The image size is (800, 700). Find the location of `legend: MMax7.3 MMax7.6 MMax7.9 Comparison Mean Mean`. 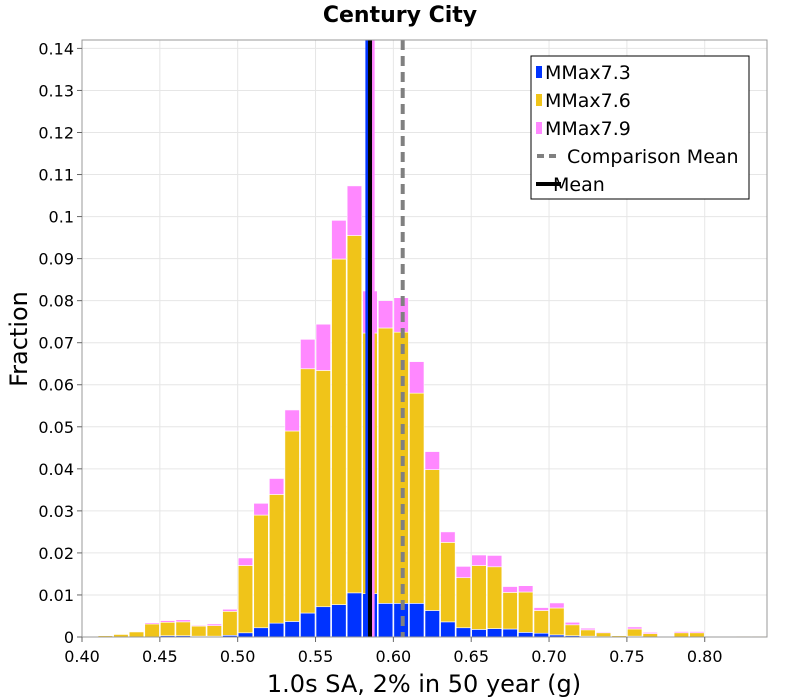

legend: MMax7.3 MMax7.6 MMax7.9 Comparison Mean Mean is located at coordinates (640, 127).